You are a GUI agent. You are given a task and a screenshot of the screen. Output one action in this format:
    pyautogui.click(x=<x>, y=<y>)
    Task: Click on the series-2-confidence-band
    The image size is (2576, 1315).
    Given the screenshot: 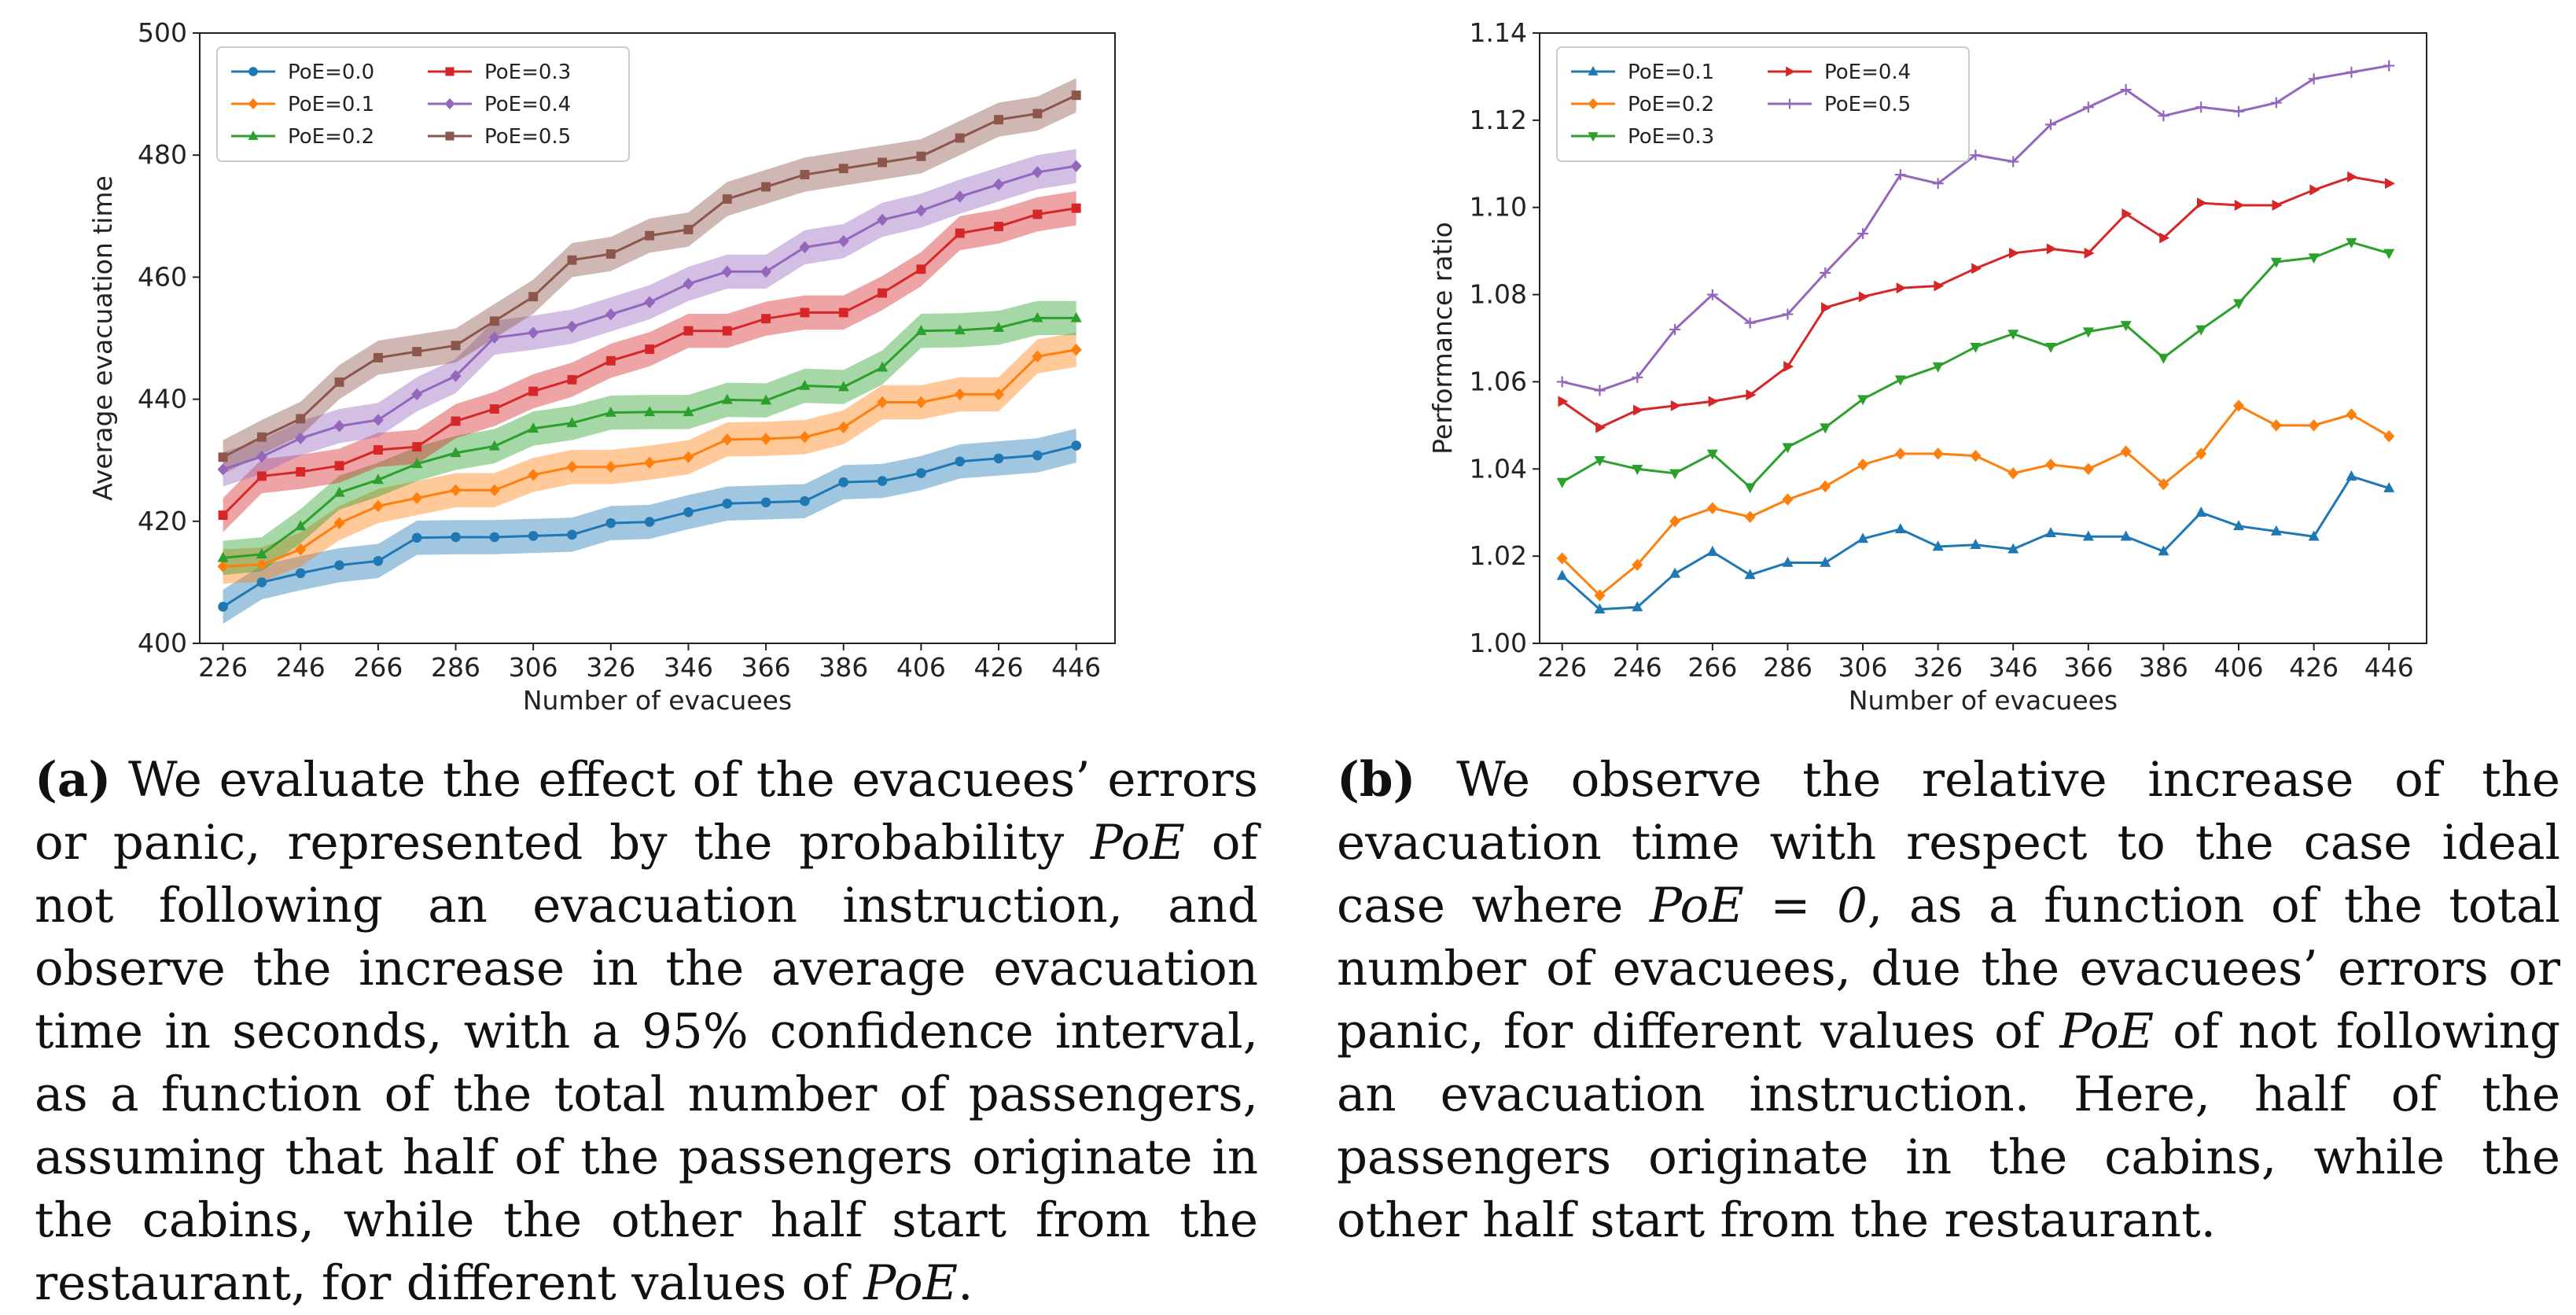 What is the action you would take?
    pyautogui.click(x=649, y=438)
    